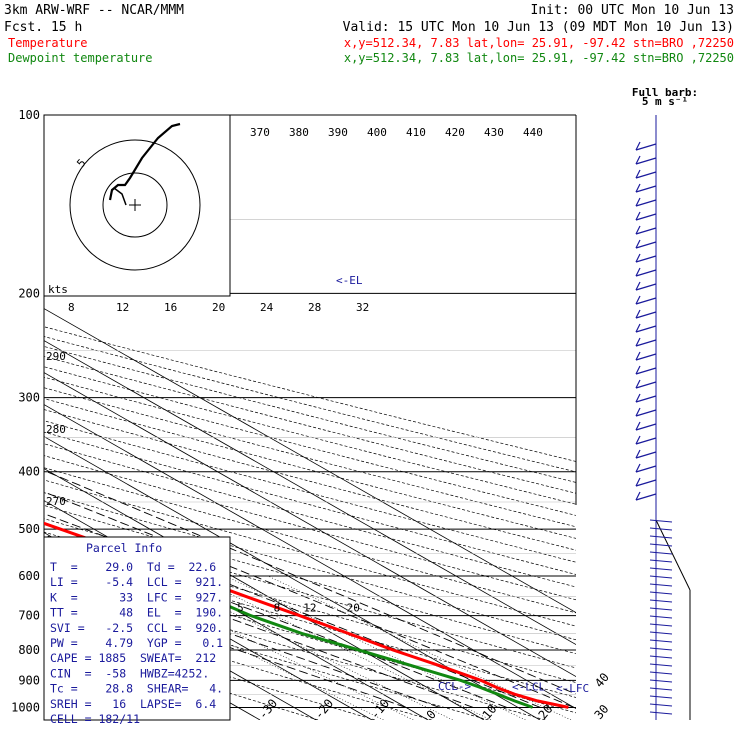 The height and width of the screenshot is (740, 740). Describe the element at coordinates (29, 472) in the screenshot. I see `pressure-label: 400` at that location.